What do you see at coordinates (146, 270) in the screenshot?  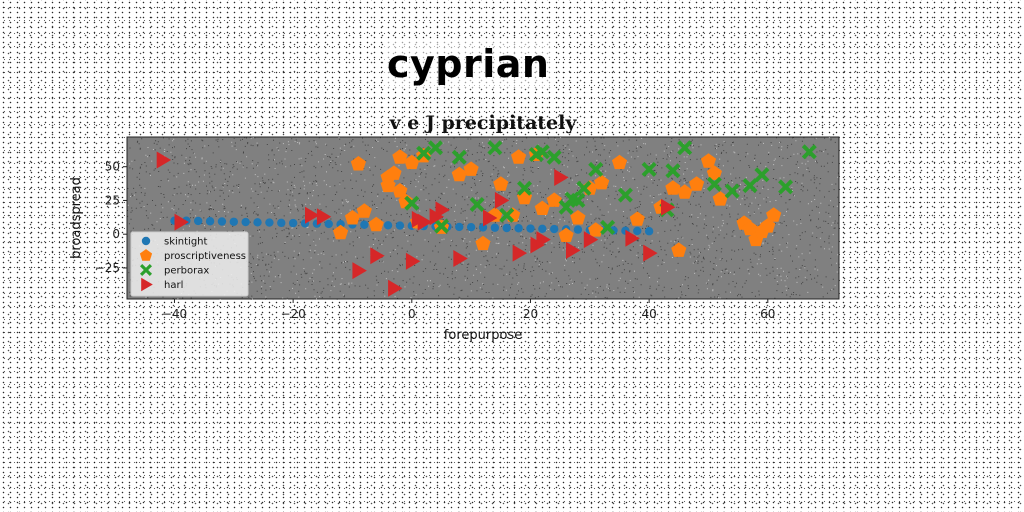 I see `legend-marker-perborax` at bounding box center [146, 270].